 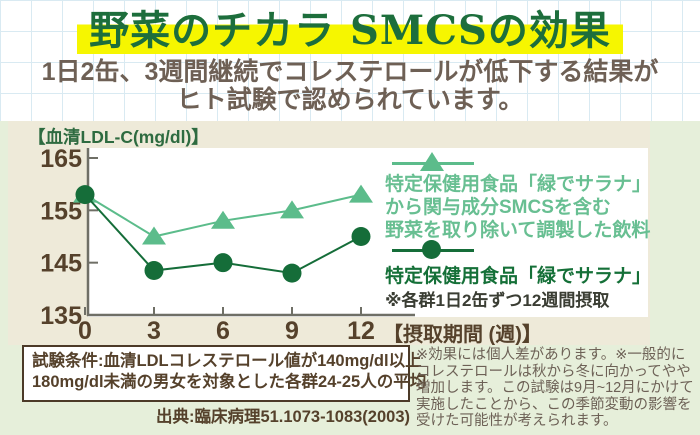 What do you see at coordinates (229, 382) in the screenshot?
I see `conditions-line2: 180mg/dl未満の男女を対象とした各群24-25人の平均` at bounding box center [229, 382].